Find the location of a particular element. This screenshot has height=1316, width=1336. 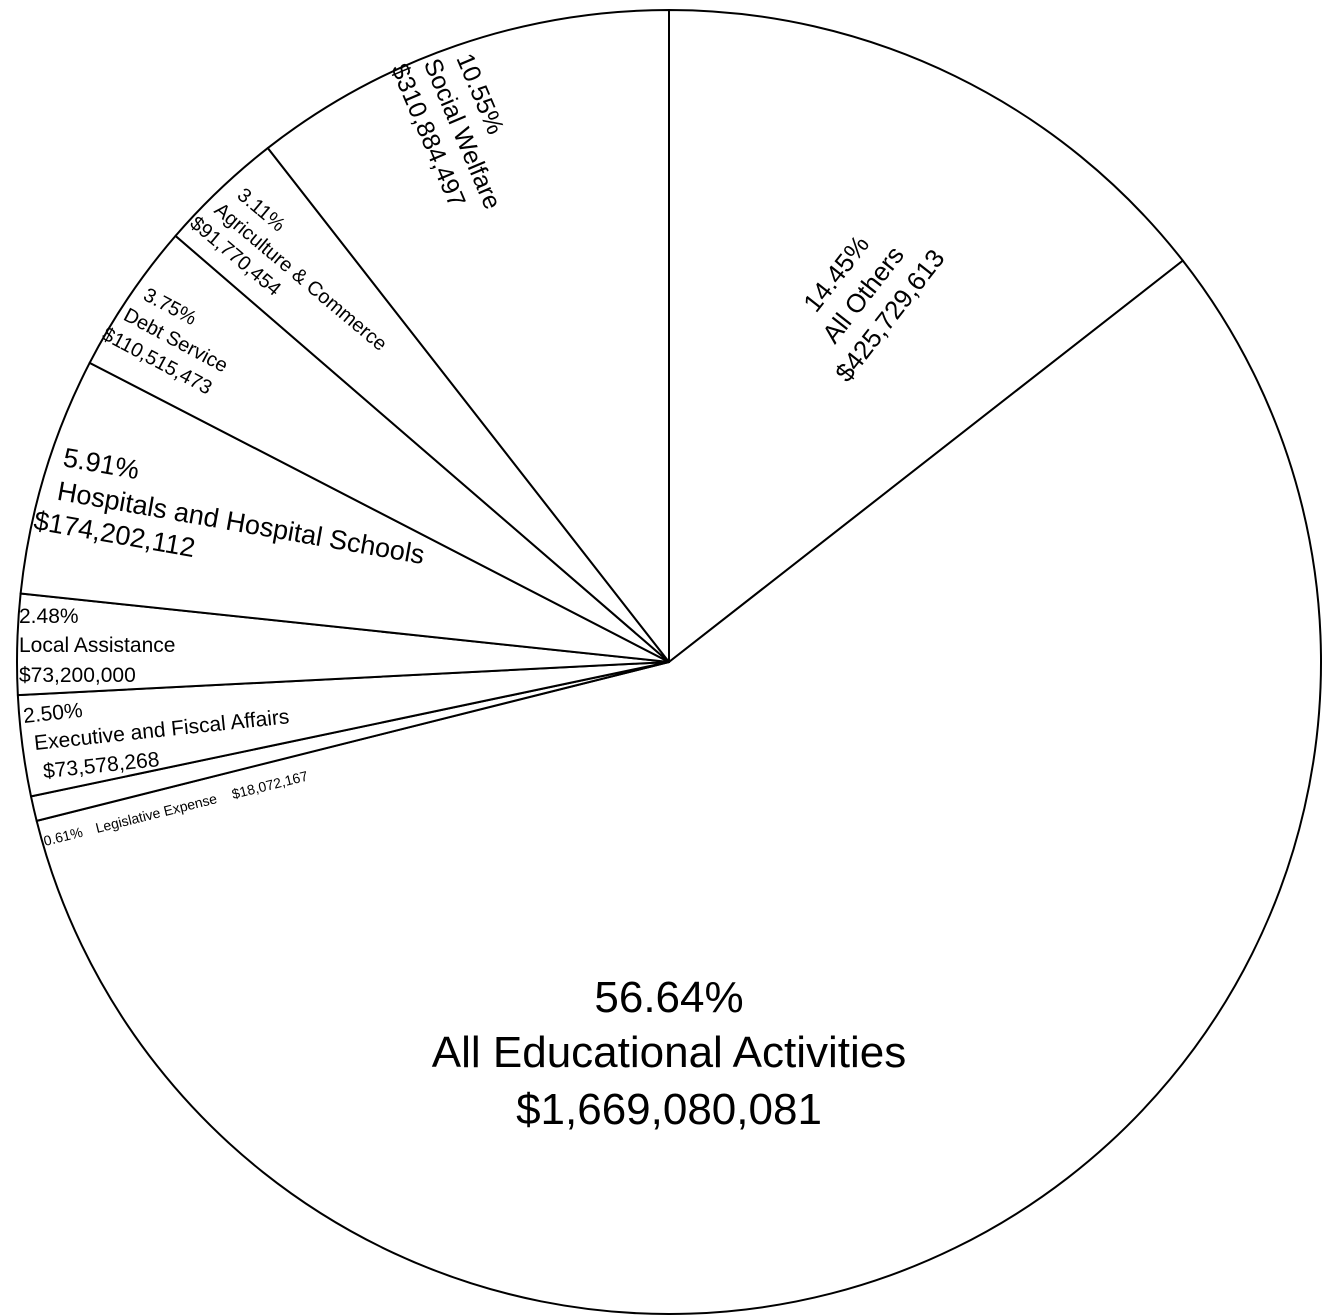

education-amount: $1,669,080,081 is located at coordinates (669, 1109).